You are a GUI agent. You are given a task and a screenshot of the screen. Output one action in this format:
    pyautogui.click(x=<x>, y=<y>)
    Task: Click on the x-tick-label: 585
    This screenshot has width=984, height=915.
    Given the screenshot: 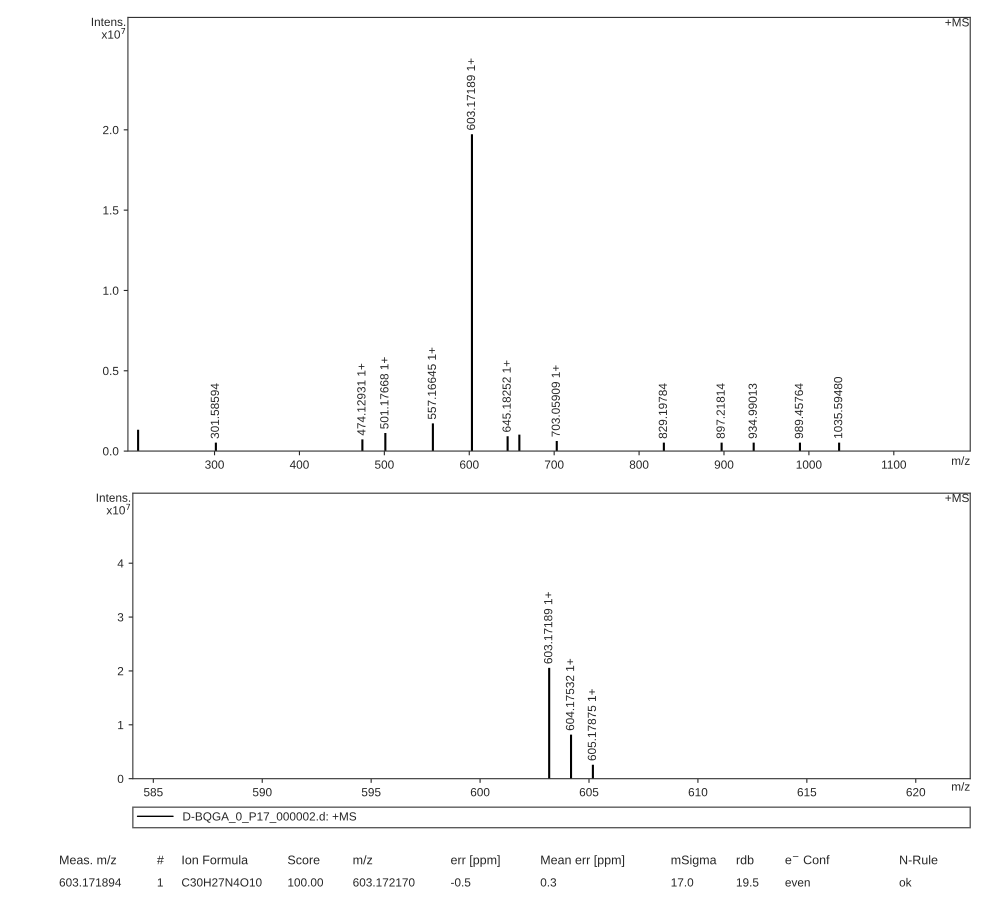 What is the action you would take?
    pyautogui.click(x=153, y=792)
    